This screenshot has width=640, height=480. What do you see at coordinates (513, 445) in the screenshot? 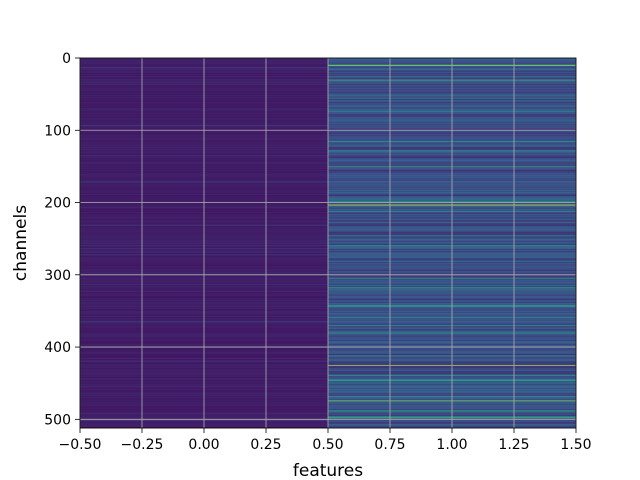
I see `x-tick-label: 1.25` at bounding box center [513, 445].